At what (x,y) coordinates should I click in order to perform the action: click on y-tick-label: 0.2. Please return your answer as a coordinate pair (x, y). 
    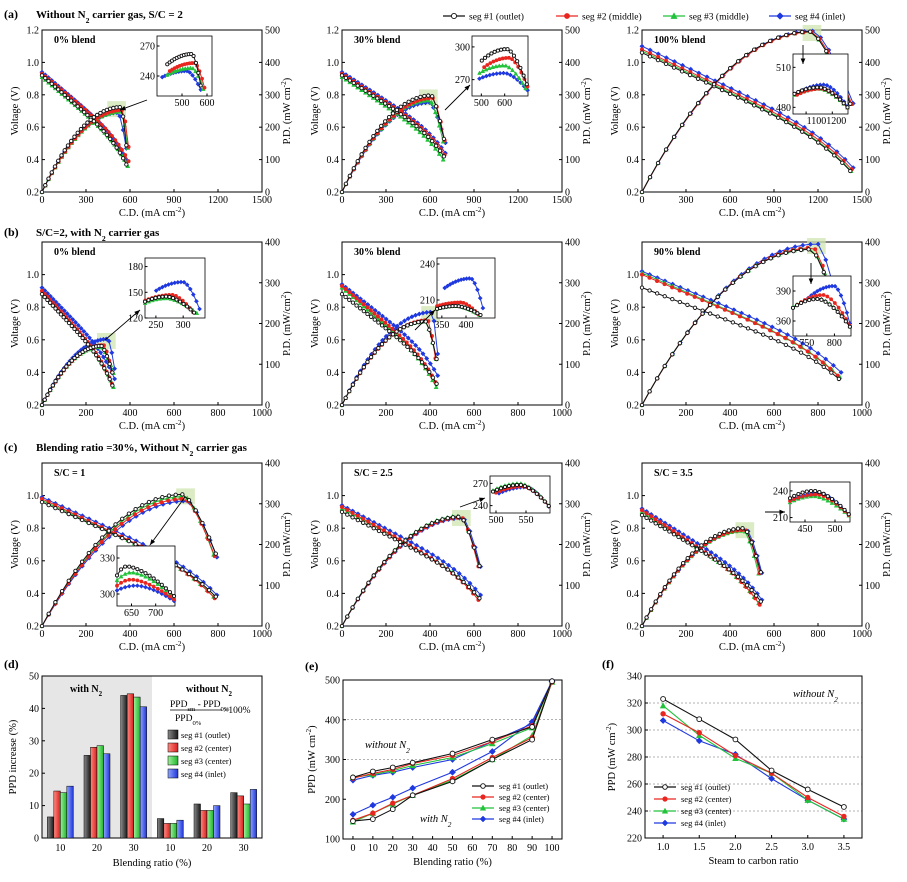
    Looking at the image, I should click on (633, 627).